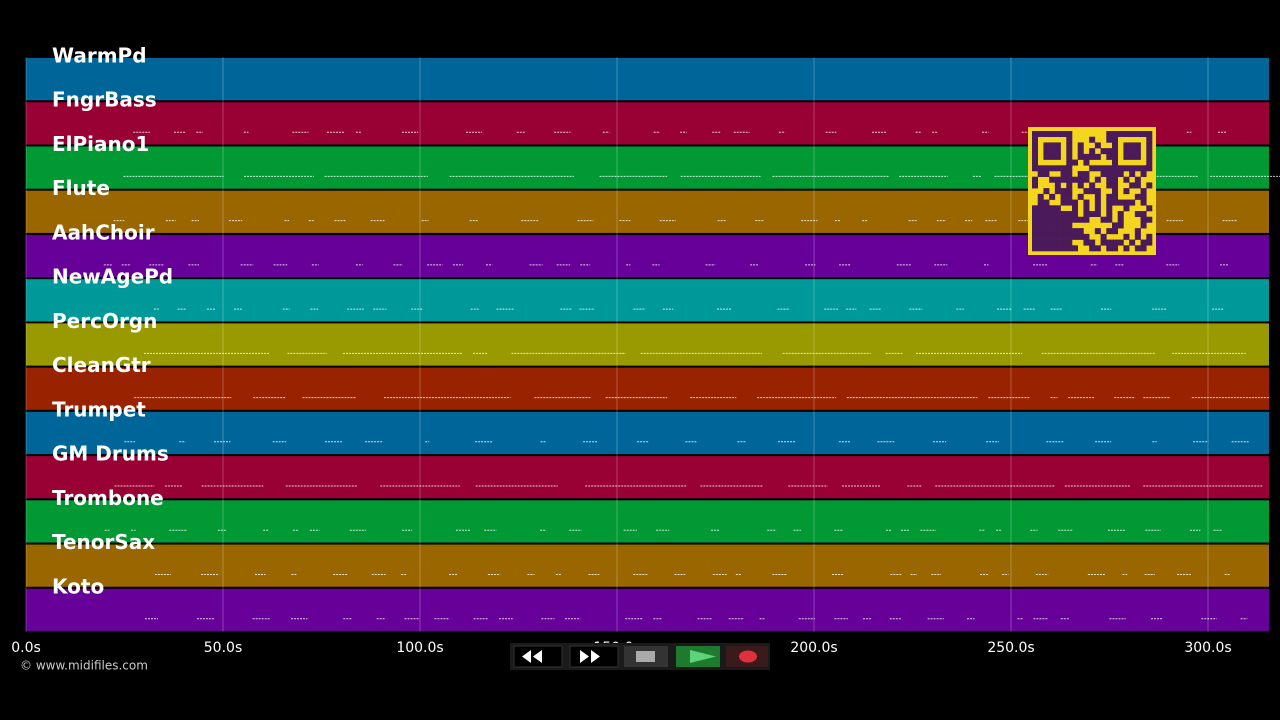  I want to click on track-label: CleanGtr, so click(101, 365).